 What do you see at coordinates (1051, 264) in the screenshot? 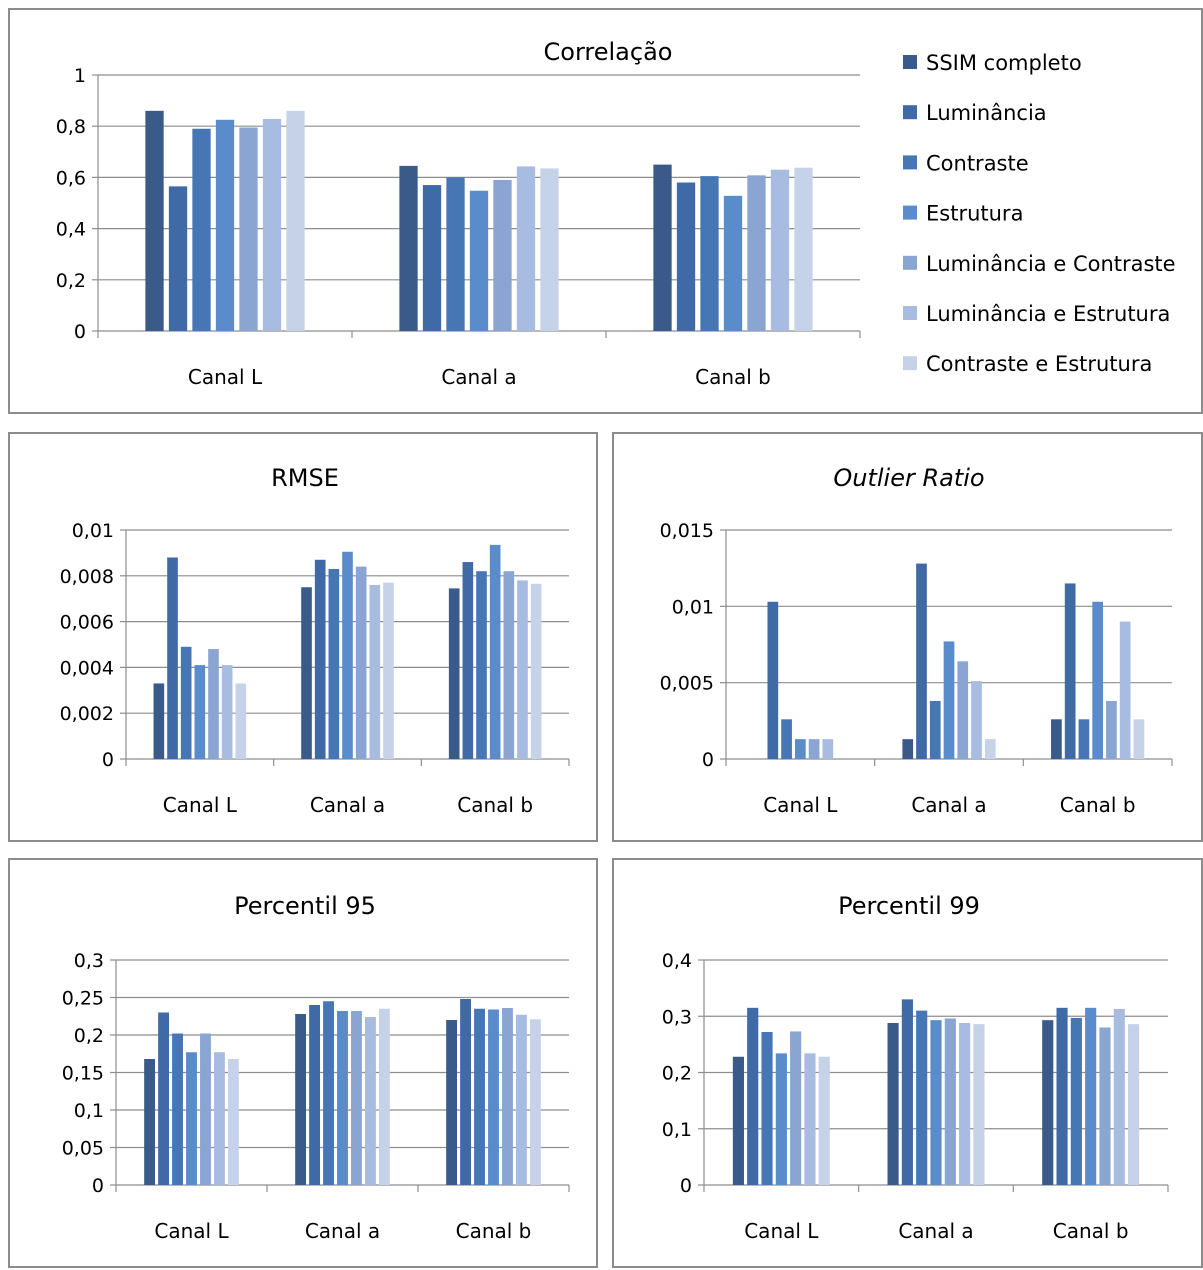
I see `legend-entry: Luminância e Contraste` at bounding box center [1051, 264].